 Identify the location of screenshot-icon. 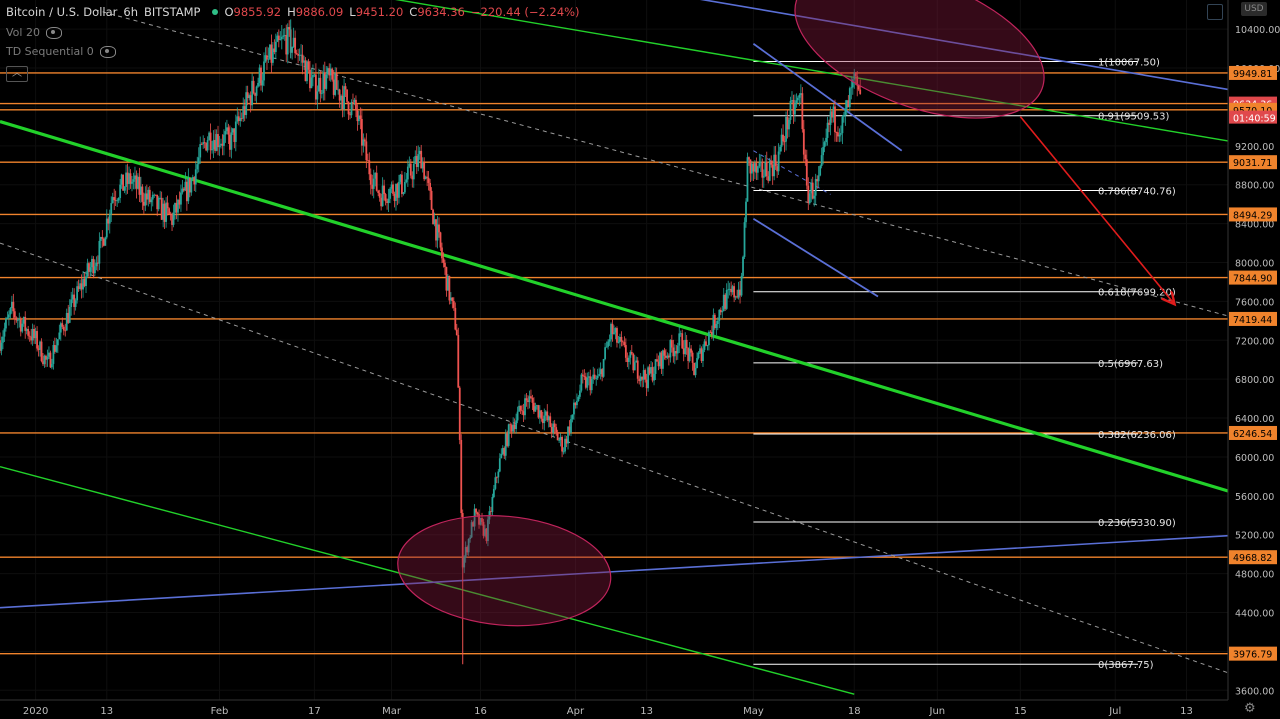
(1215, 12).